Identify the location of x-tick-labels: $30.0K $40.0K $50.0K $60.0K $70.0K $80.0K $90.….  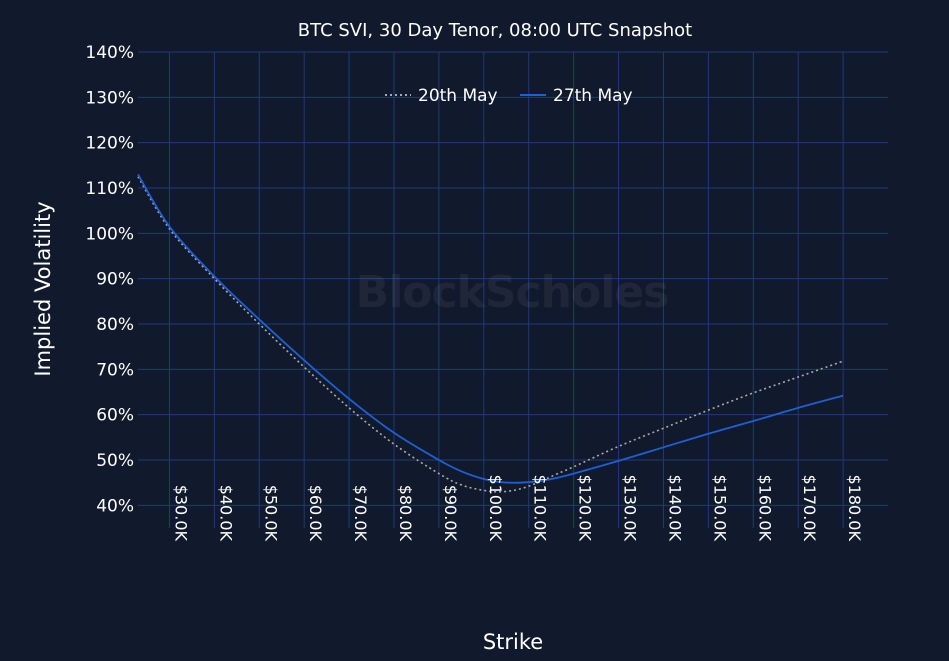
(517, 508).